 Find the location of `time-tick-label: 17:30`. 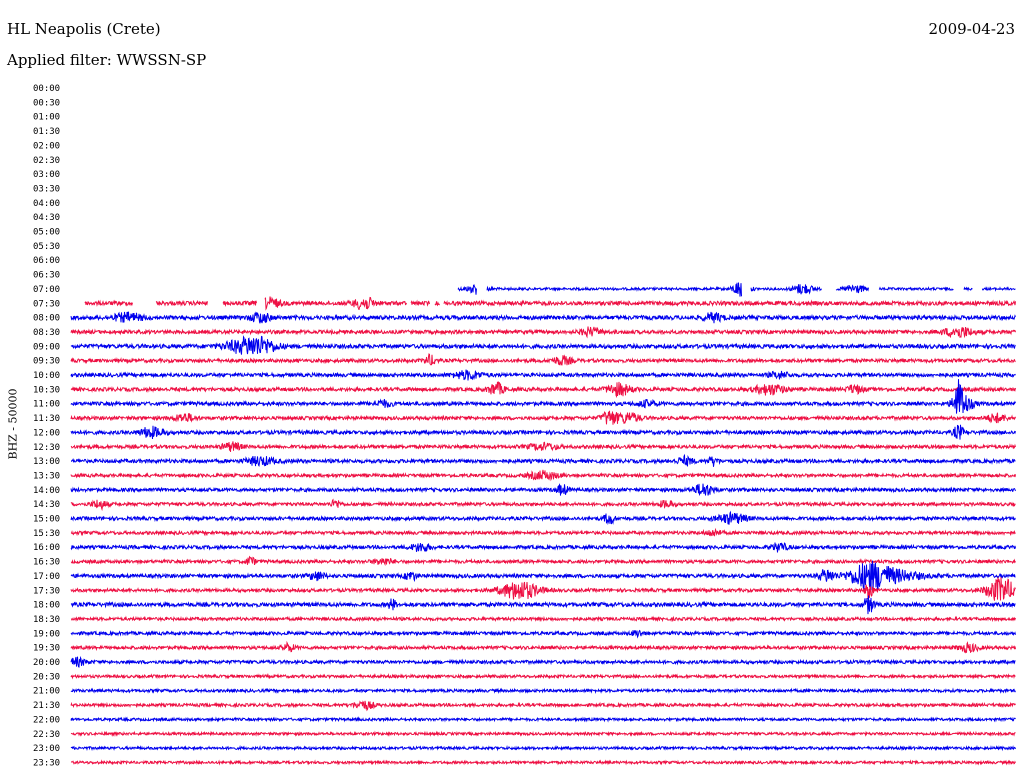

time-tick-label: 17:30 is located at coordinates (46, 591).